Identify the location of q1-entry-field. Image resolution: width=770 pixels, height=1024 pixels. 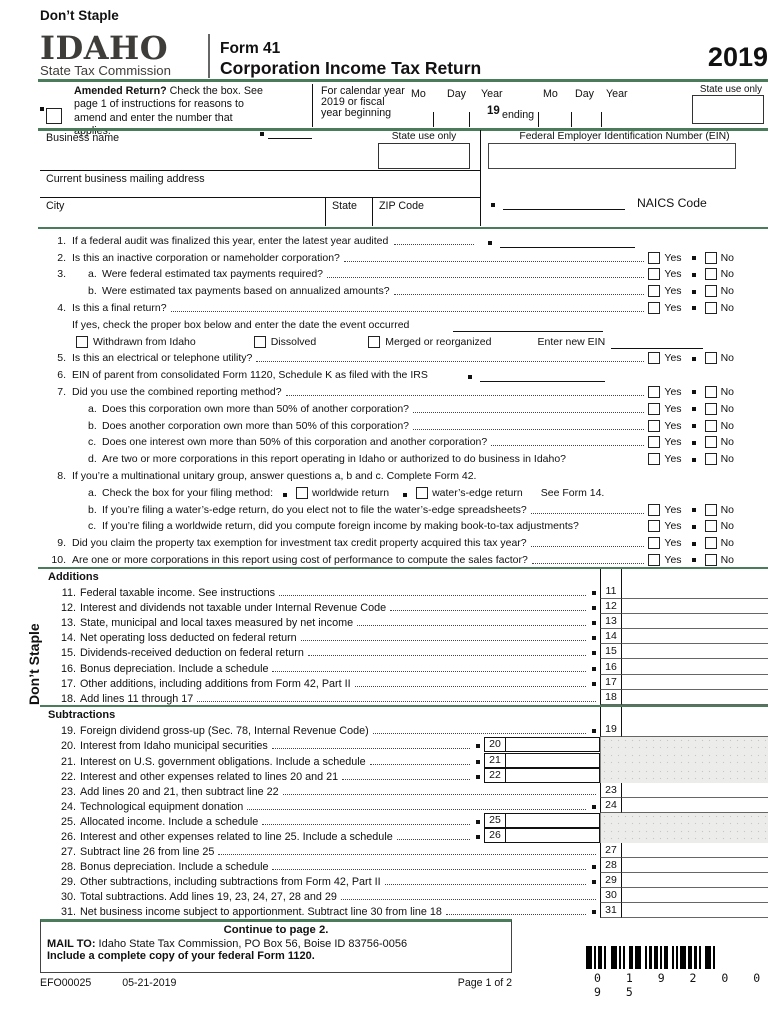
(568, 242).